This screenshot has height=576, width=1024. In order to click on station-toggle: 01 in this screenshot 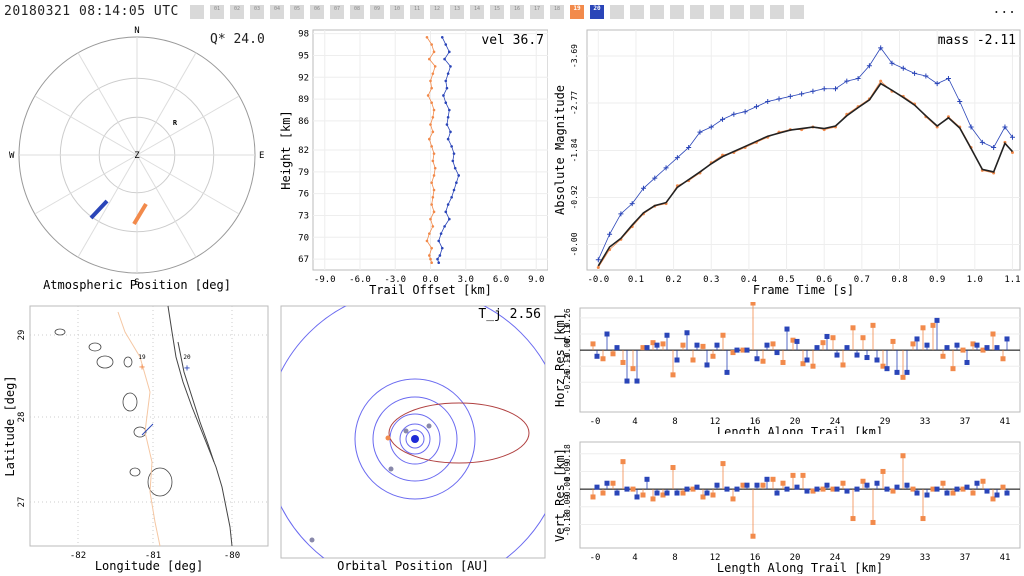, I will do `click(217, 12)`.